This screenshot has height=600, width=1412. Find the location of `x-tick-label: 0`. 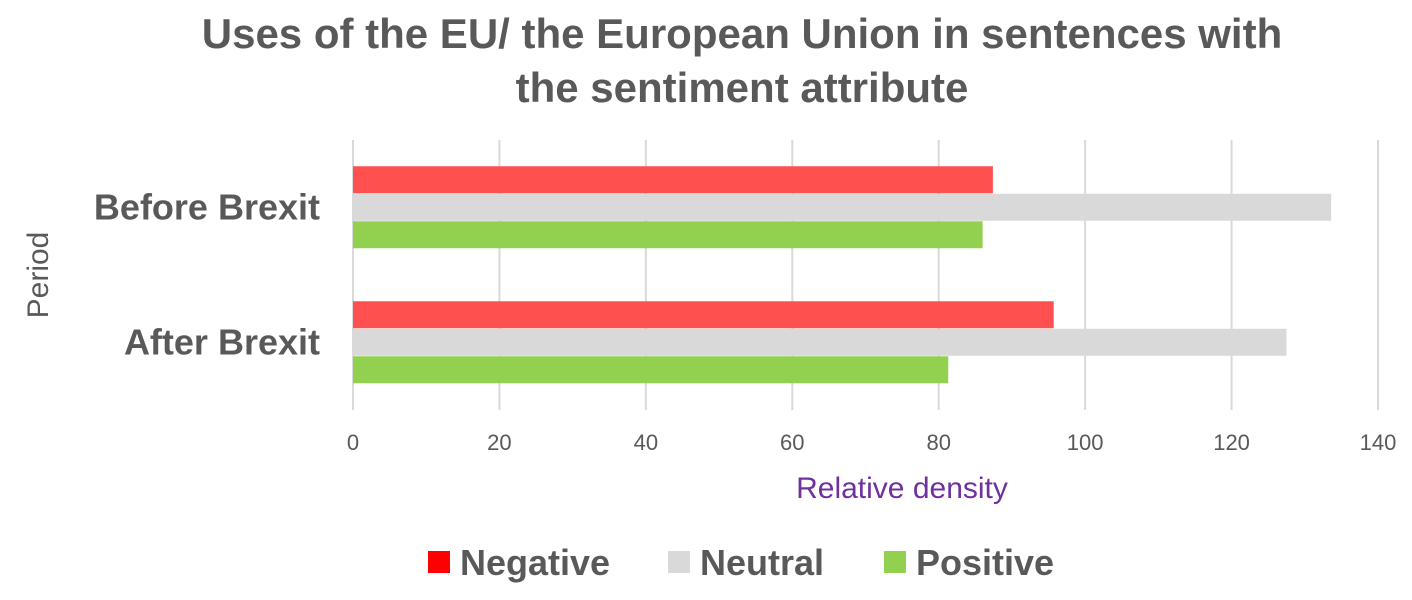

x-tick-label: 0 is located at coordinates (353, 442).